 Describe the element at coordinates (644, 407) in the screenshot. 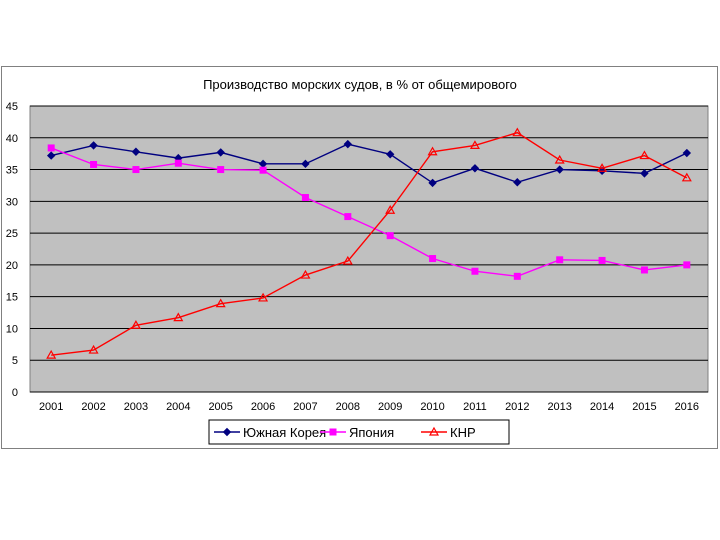

I see `x-tick-label: 2015` at that location.